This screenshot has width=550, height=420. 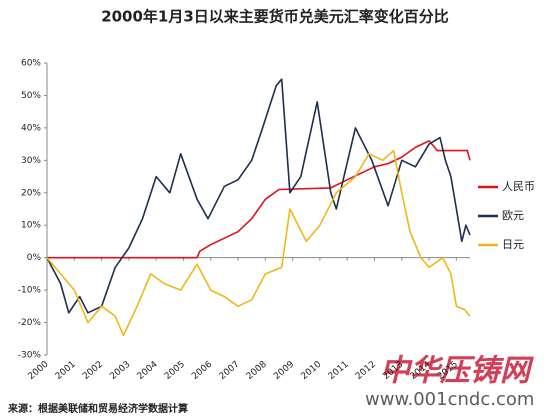 I want to click on y-tick-label: -30%, so click(x=30, y=356).